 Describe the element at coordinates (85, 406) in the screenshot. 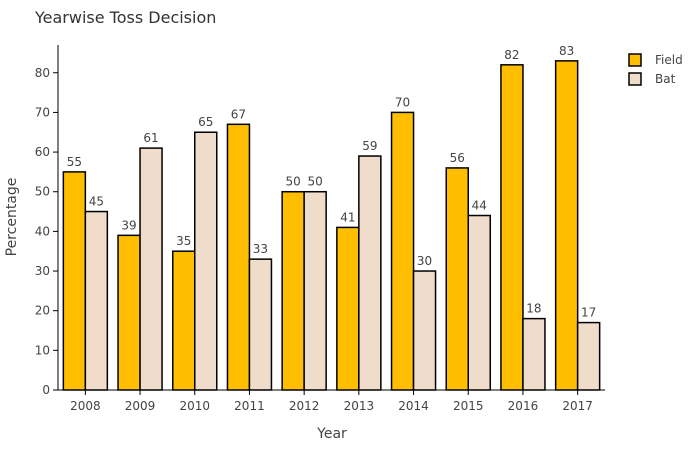

I see `x-tick-label: 2008` at that location.